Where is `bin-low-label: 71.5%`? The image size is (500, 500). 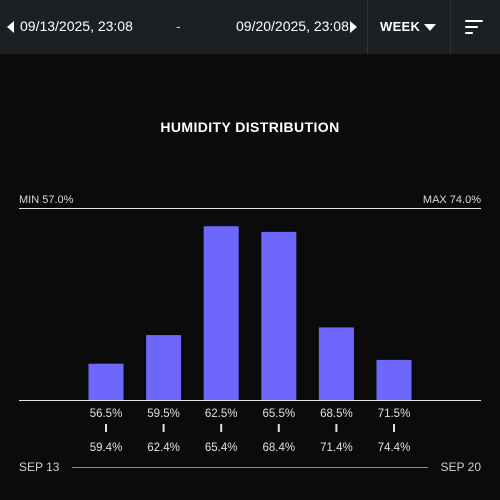
bin-low-label: 71.5% is located at coordinates (394, 414).